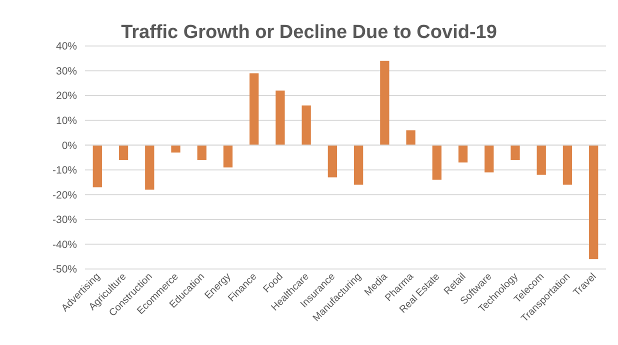 This screenshot has width=618, height=345. What do you see at coordinates (309, 32) in the screenshot?
I see `chart-title: Traffic Growth or Decline Due to Covid-19` at bounding box center [309, 32].